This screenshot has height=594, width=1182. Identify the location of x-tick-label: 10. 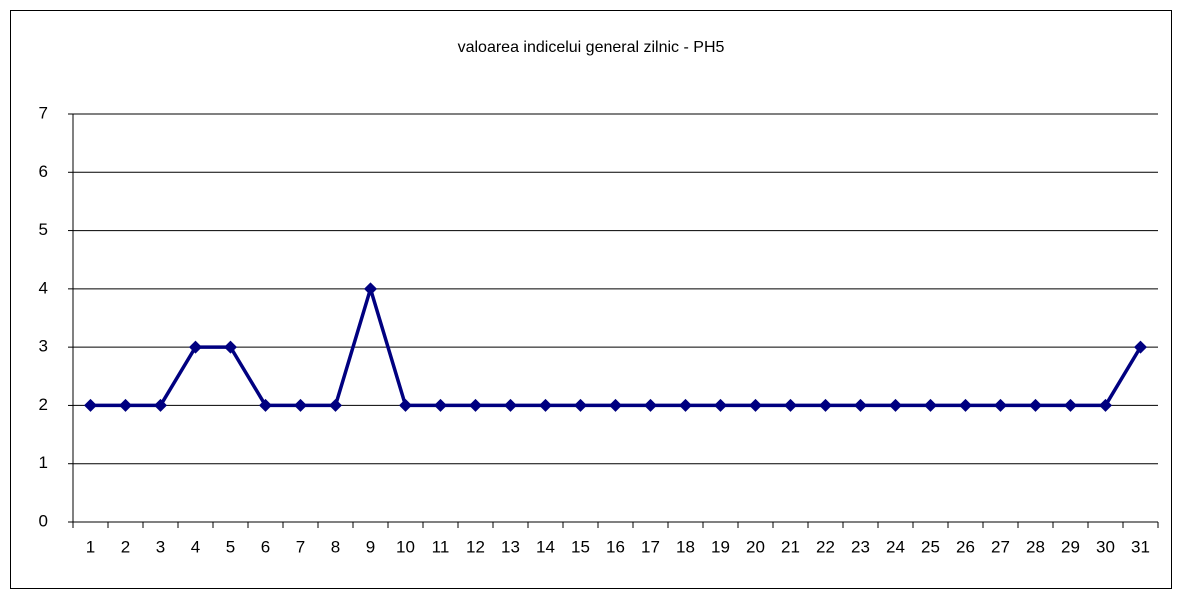
(405, 546).